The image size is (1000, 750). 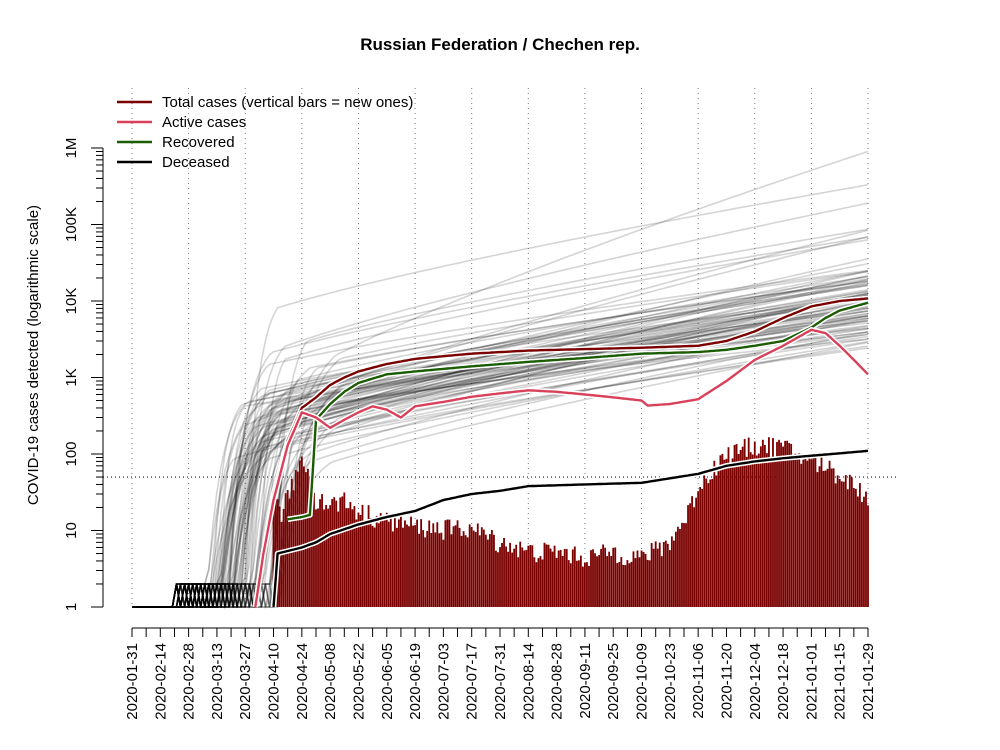 I want to click on y-tick-label: 100K, so click(x=71, y=224).